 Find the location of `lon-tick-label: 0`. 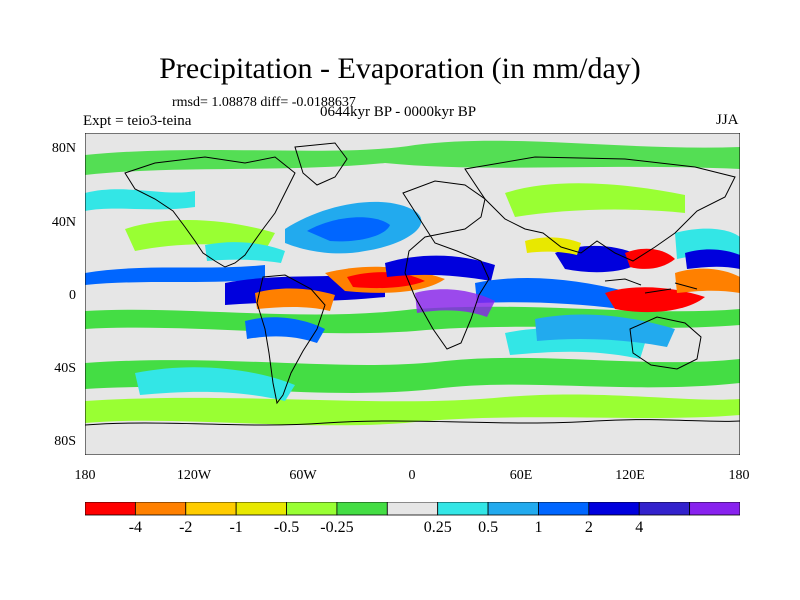

lon-tick-label: 0 is located at coordinates (412, 475).